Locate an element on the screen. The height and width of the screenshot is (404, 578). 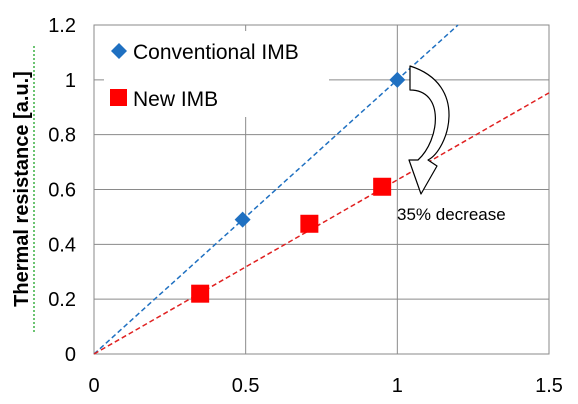
y-tick-label: 0 is located at coordinates (70, 355).